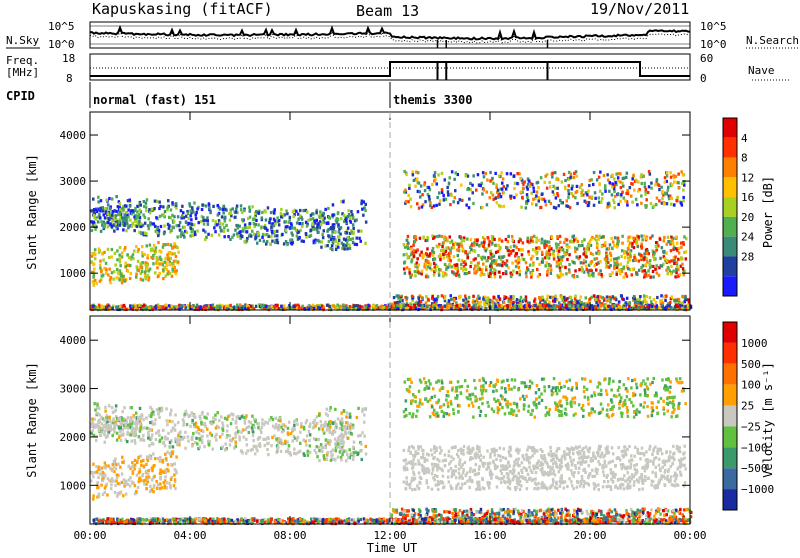 The width and height of the screenshot is (800, 558). Describe the element at coordinates (747, 197) in the screenshot. I see `colorbar-tick-label: 16` at that location.